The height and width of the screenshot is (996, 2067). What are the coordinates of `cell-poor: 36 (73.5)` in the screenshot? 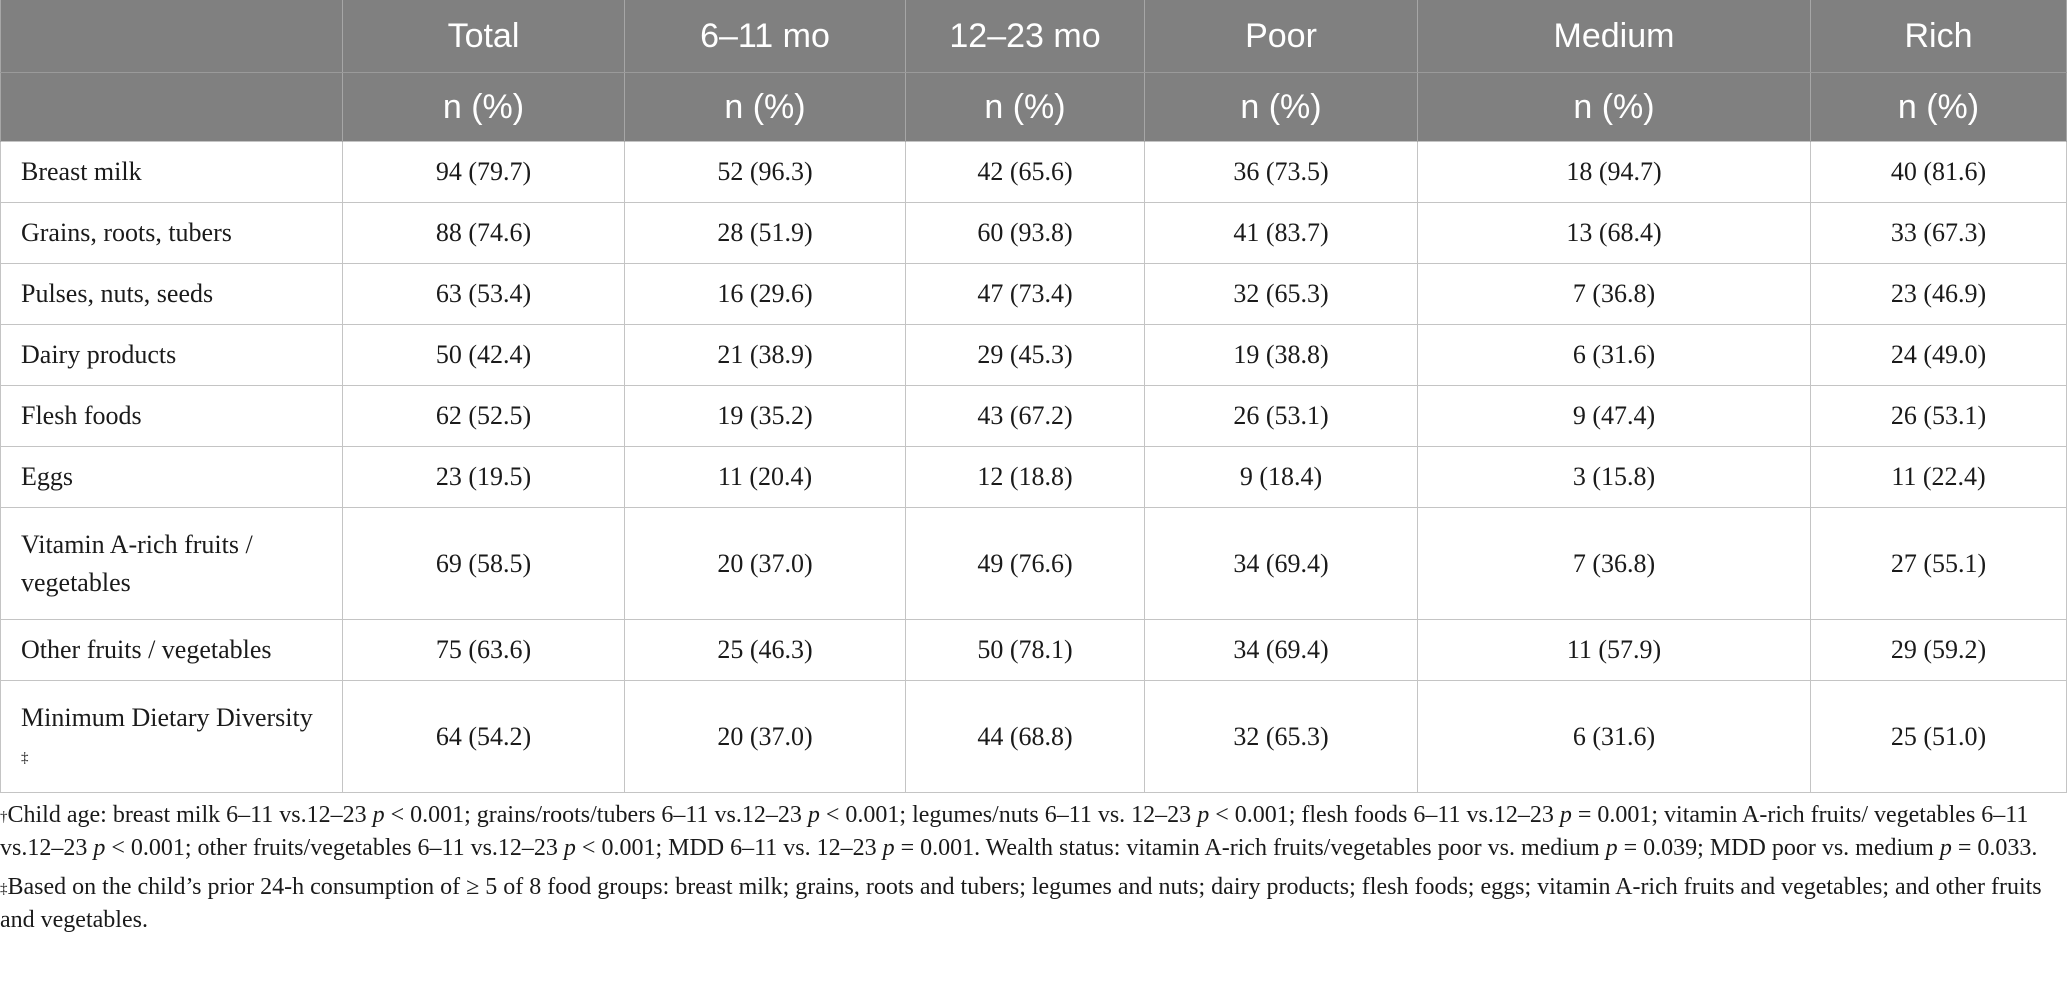 It's located at (1281, 172).